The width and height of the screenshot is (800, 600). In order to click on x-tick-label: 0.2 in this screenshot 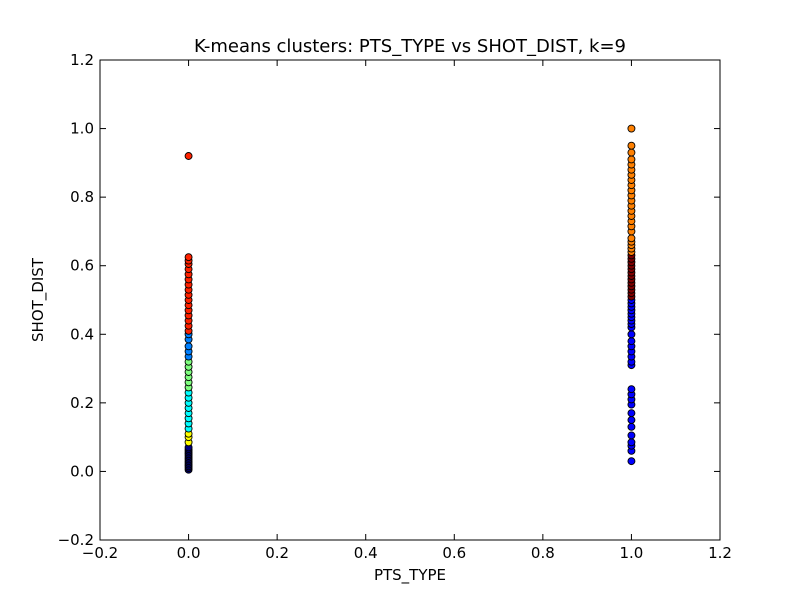, I will do `click(277, 553)`.